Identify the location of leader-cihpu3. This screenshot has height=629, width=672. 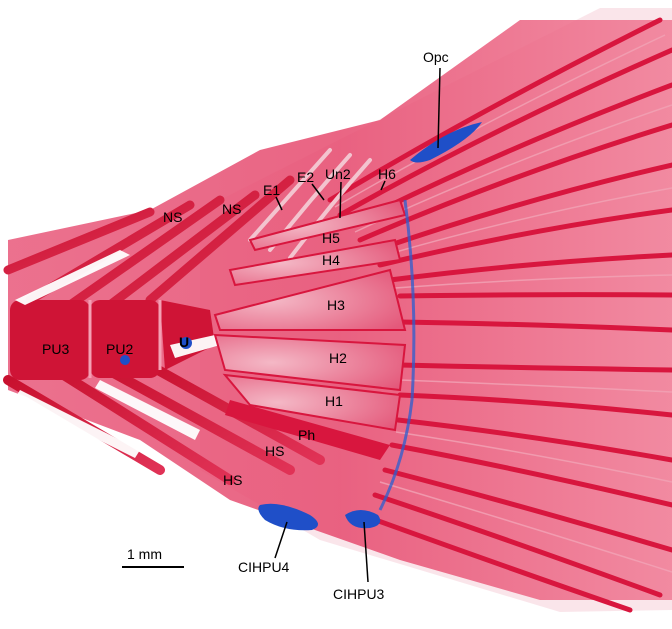
(366, 552).